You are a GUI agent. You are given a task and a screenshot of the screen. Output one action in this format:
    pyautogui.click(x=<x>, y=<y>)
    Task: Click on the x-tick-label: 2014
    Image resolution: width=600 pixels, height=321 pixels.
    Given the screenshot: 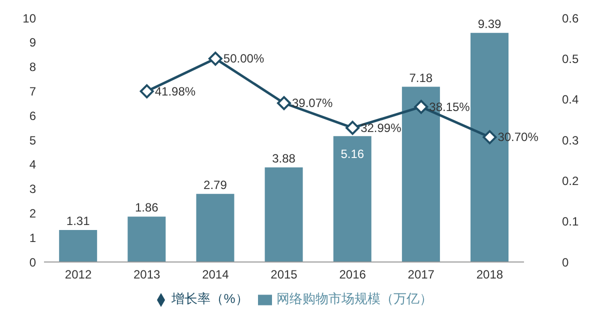 What is the action you would take?
    pyautogui.click(x=216, y=275)
    